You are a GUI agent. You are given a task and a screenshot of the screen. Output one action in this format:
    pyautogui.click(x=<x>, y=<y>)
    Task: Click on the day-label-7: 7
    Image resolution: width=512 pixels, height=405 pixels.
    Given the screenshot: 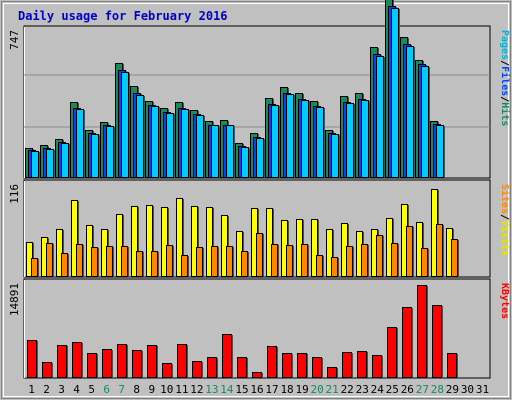 What is the action you would take?
    pyautogui.click(x=121, y=389)
    